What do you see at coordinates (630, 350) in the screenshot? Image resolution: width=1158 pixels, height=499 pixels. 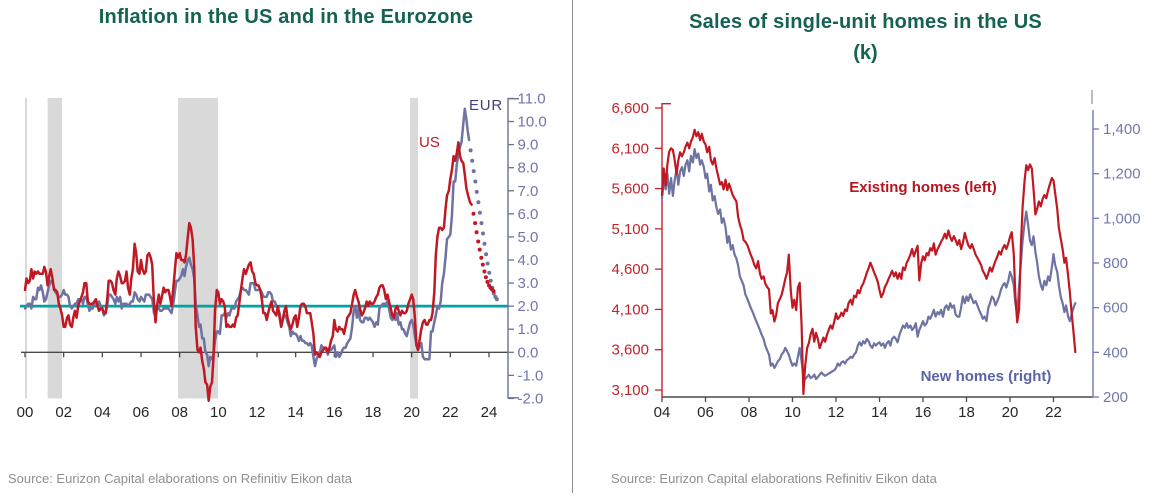 I see `homes-left-y-axis-tick-label: 3,600` at bounding box center [630, 350].